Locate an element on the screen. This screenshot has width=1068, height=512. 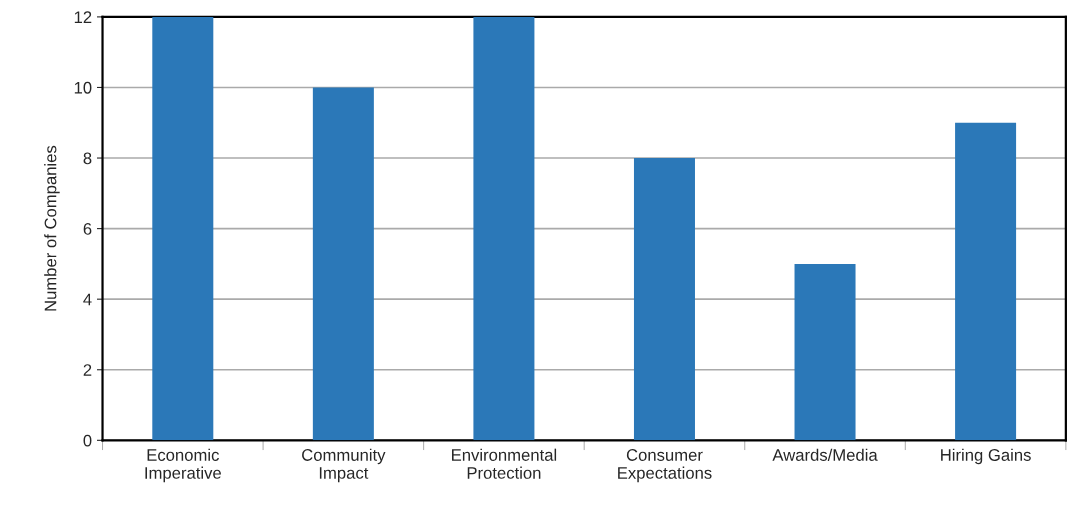
x-tick-label: Consumer Expectations is located at coordinates (665, 466).